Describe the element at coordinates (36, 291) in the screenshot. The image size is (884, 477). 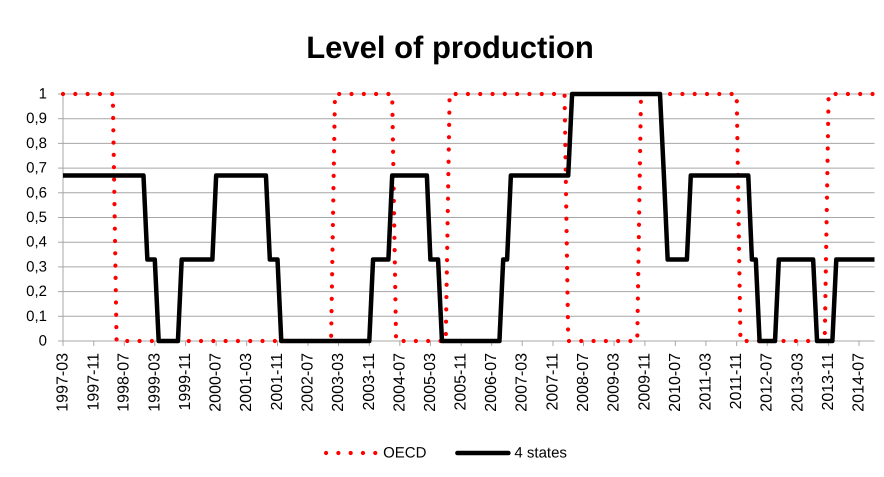
I see `y-tick-label: 0,2` at that location.